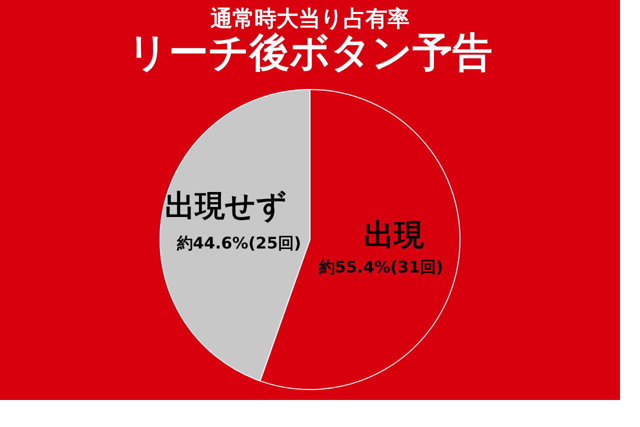 This screenshot has width=640, height=427. Describe the element at coordinates (226, 206) in the screenshot. I see `slice-label: 出現せず` at that location.